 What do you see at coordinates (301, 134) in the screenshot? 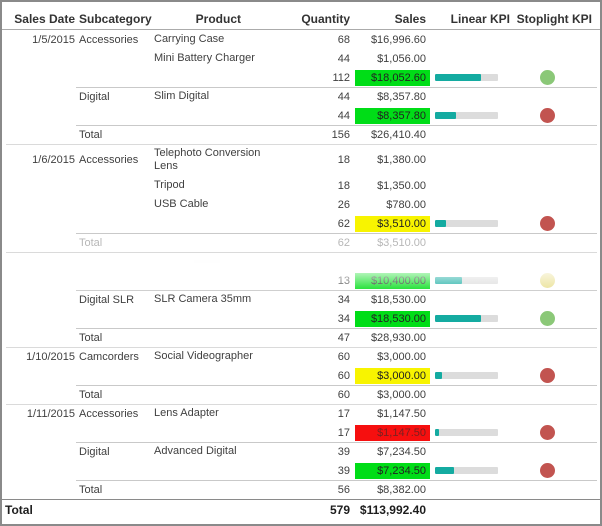
I see `group-total-row: Total 156 $26,410.40` at bounding box center [301, 134].